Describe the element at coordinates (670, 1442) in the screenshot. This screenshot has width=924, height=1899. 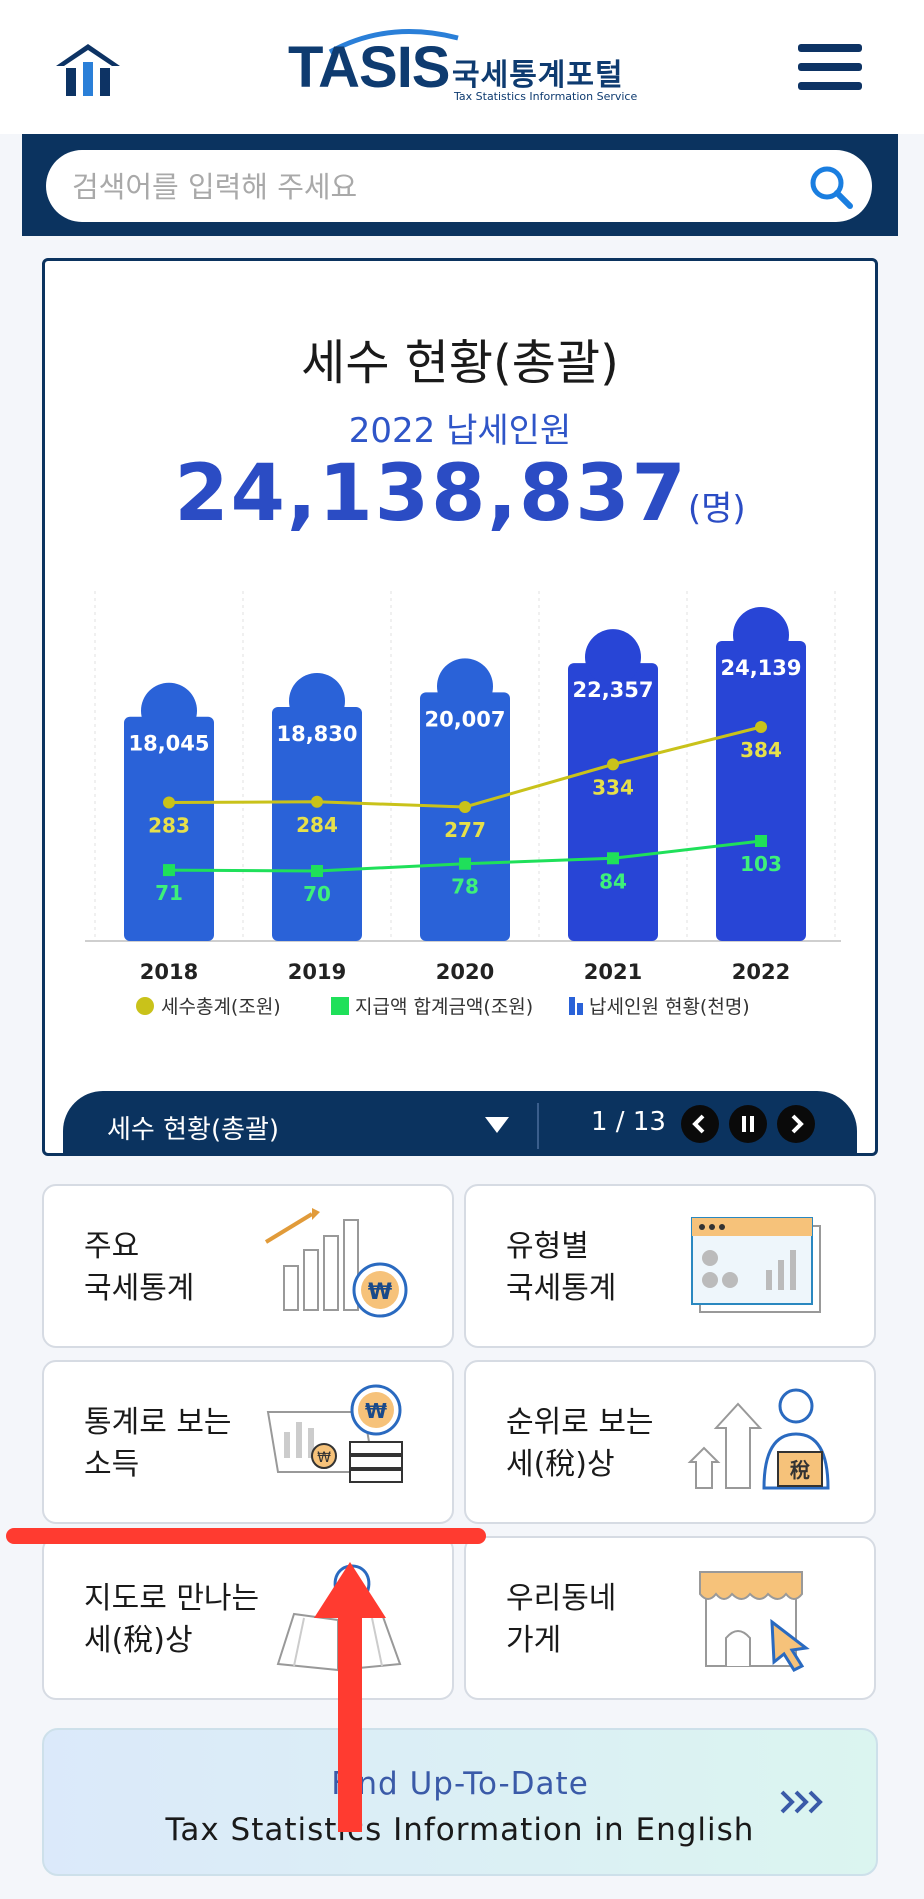
I see `tile-tax-world-by-ranking: 순위로 보는 세(稅)상 稅` at that location.